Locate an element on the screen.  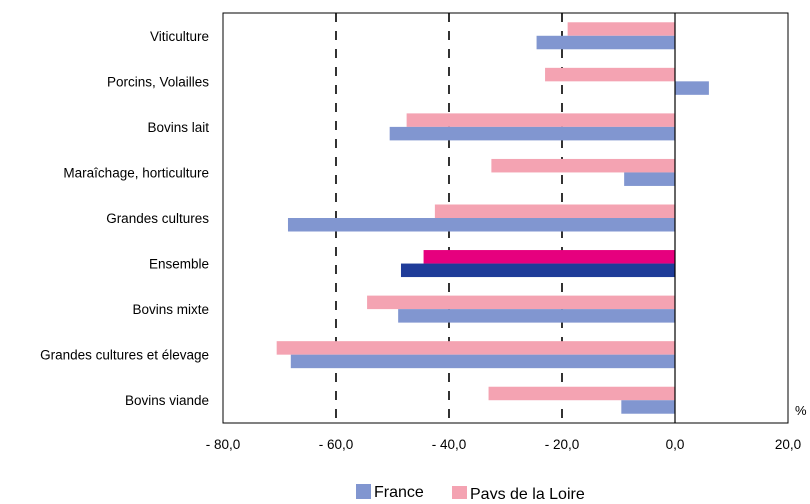
x-tick-label: 20,0 is located at coordinates (788, 444).